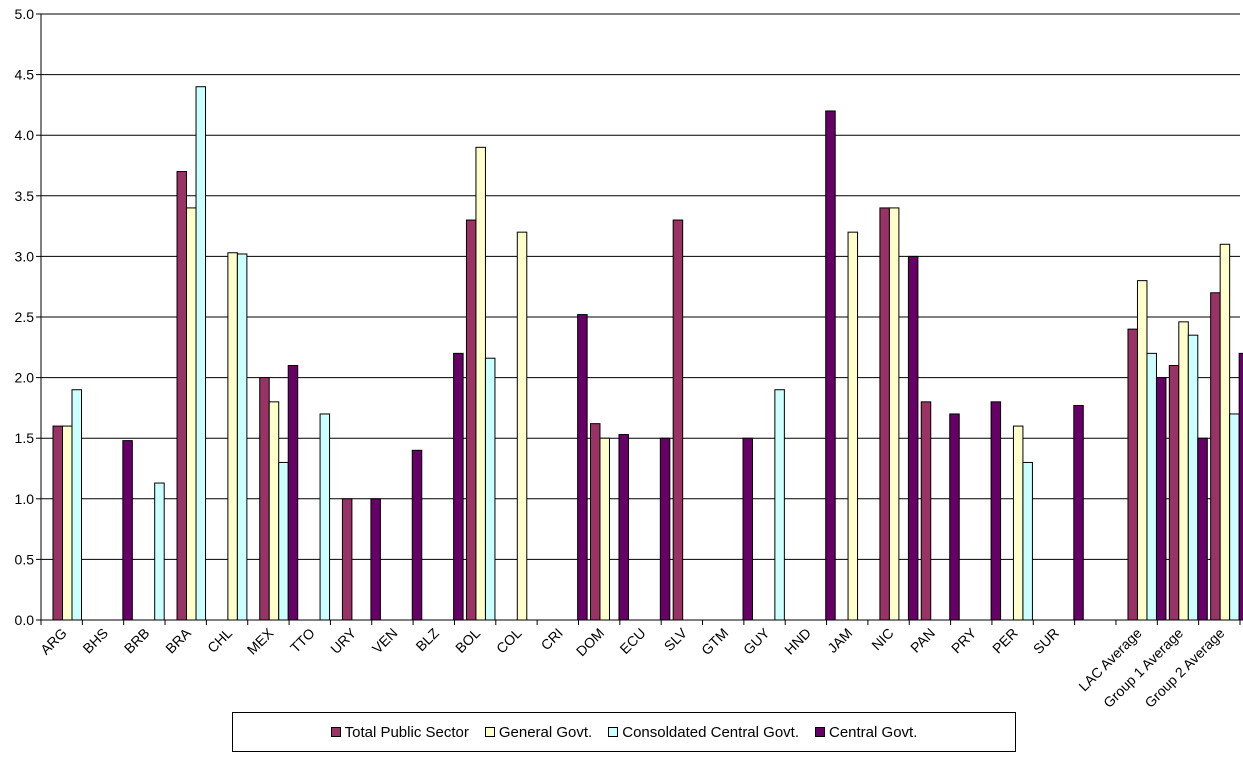  I want to click on bar-total-public-sector-nic, so click(884, 414).